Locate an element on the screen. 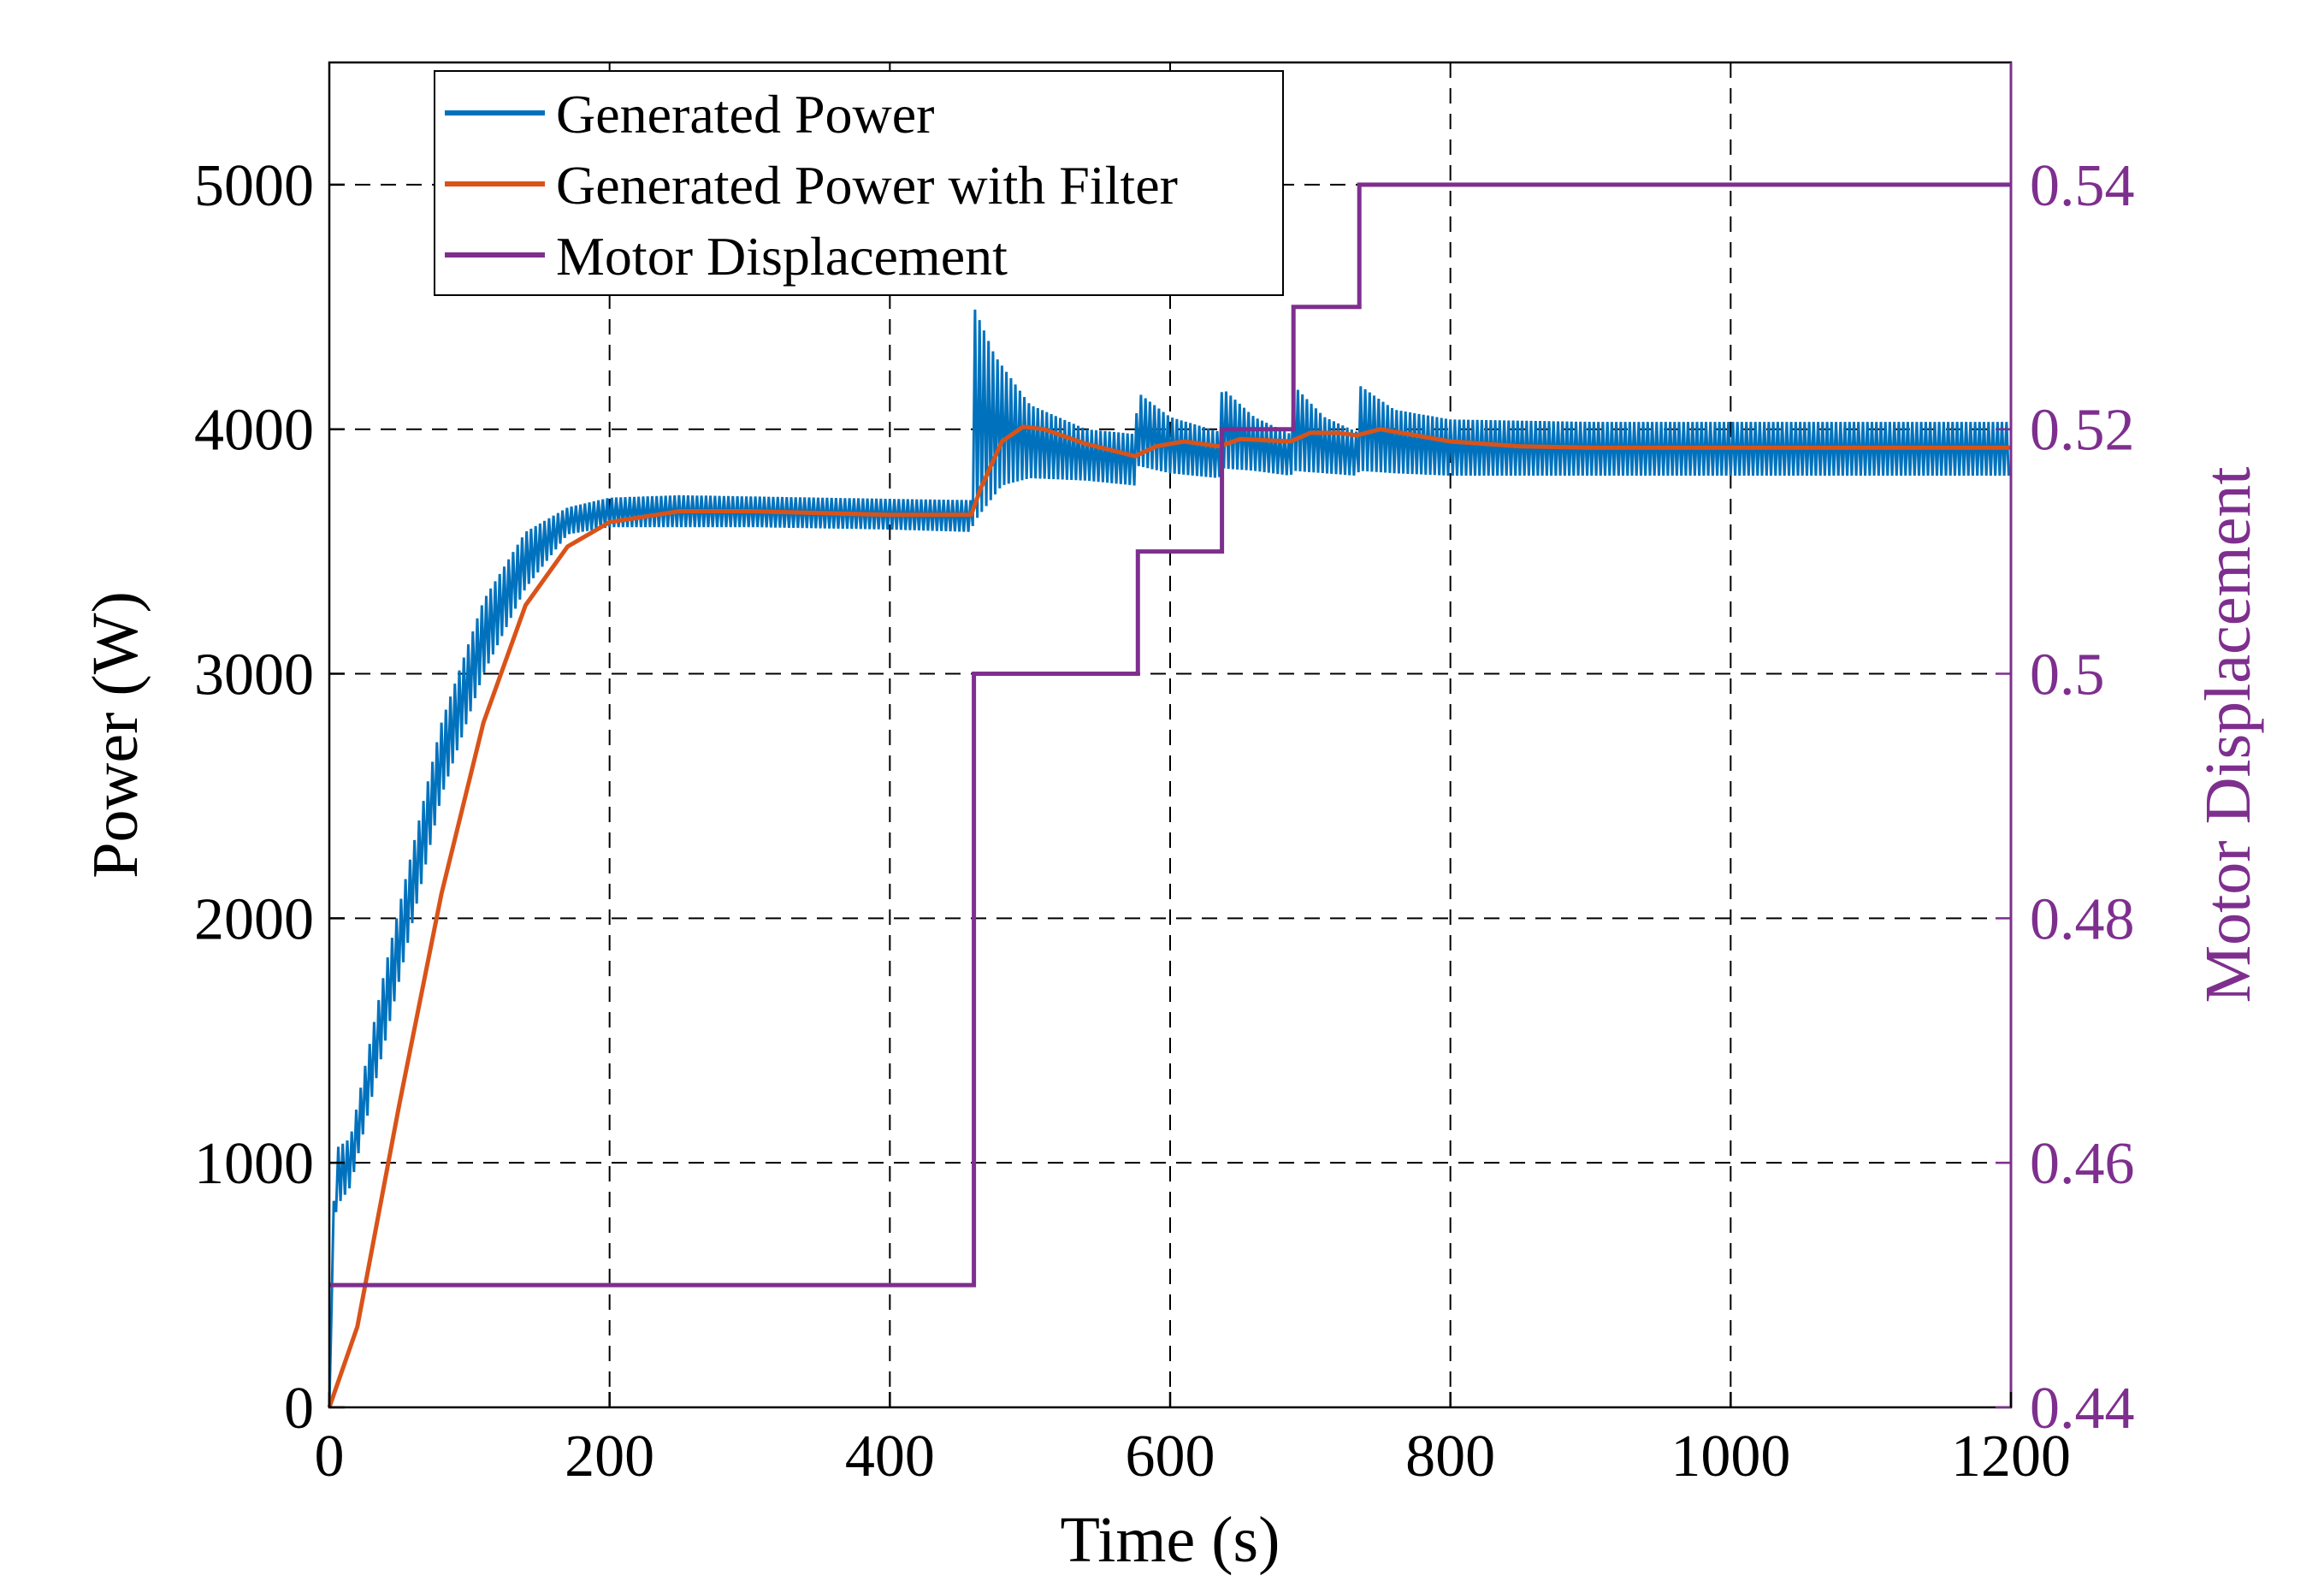 Image resolution: width=2324 pixels, height=1587 pixels. legend-label-generated-power: Generated Power is located at coordinates (745, 114).